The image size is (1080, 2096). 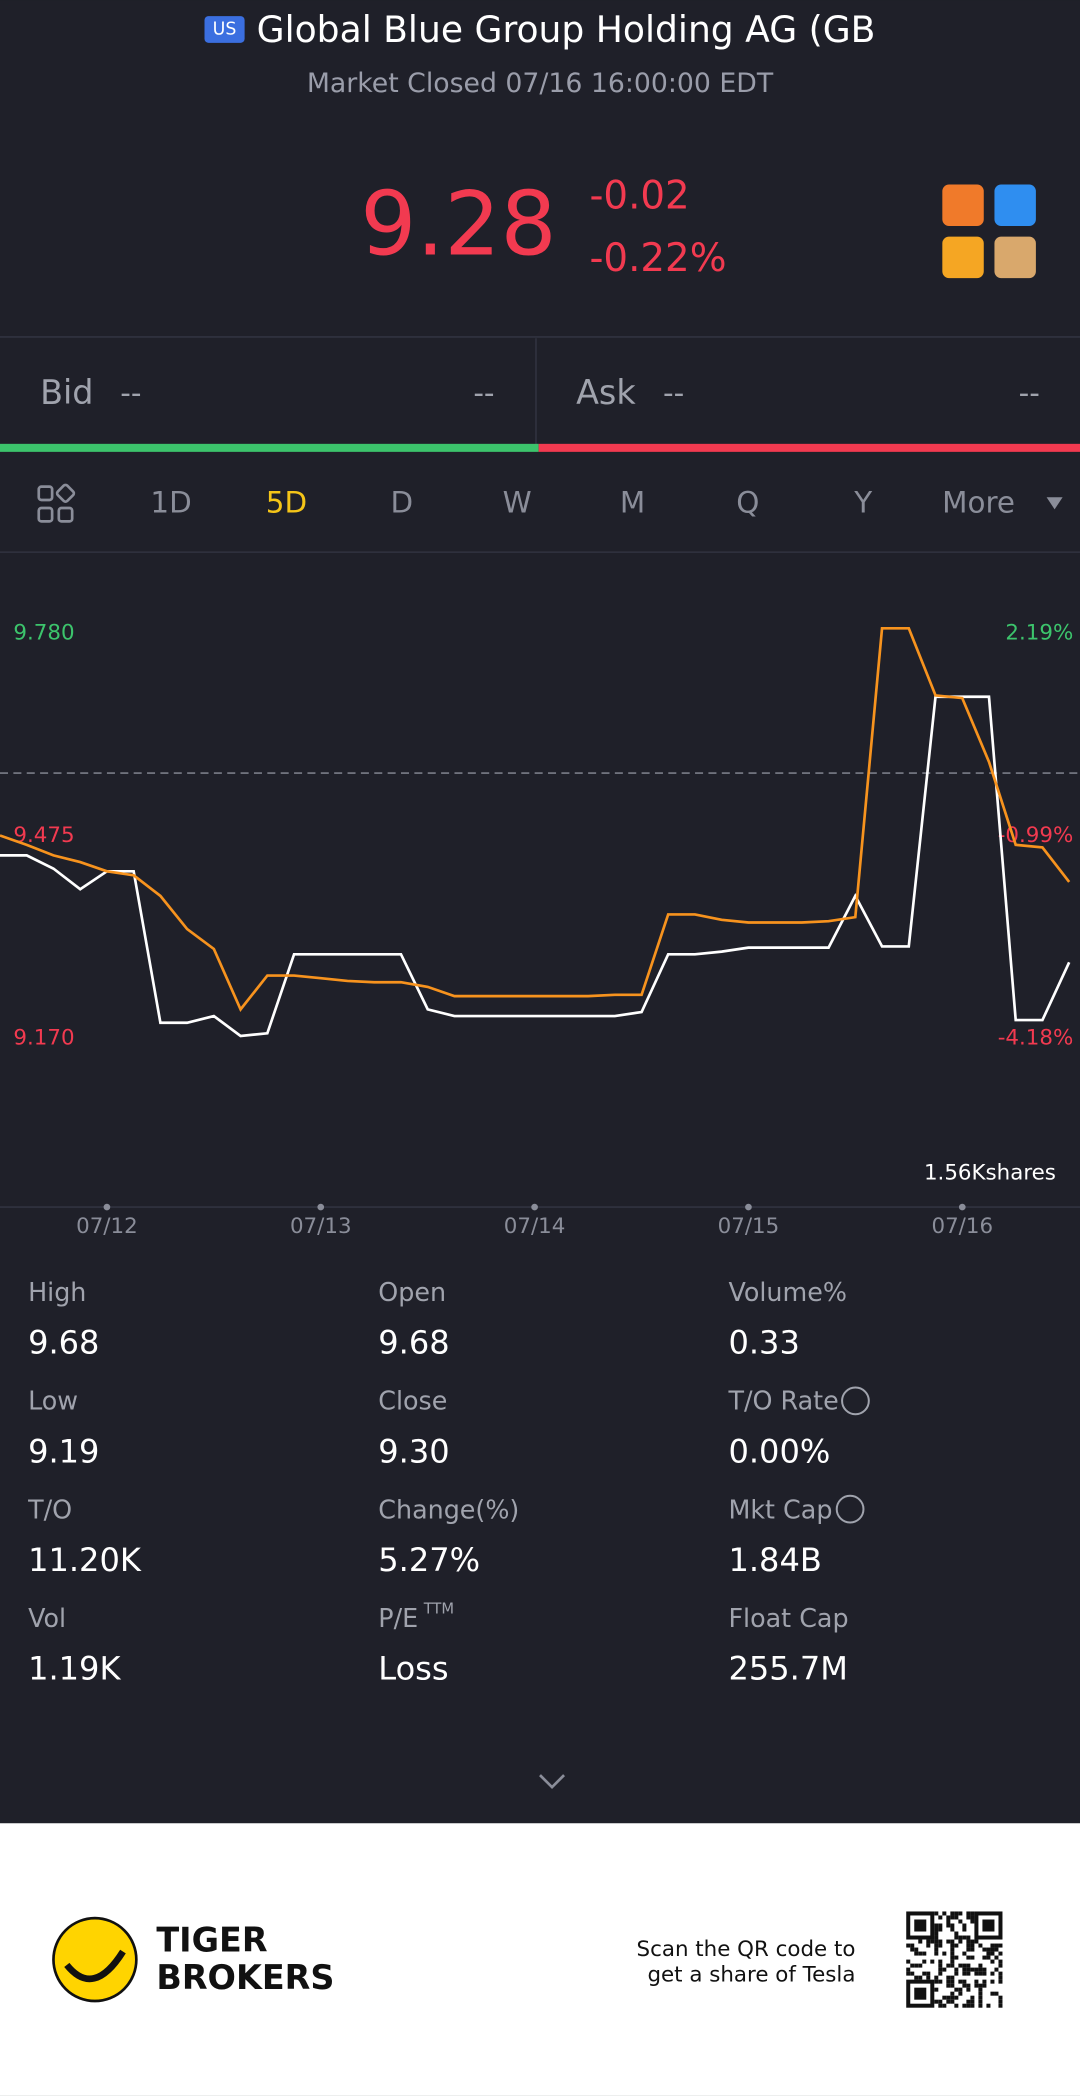 What do you see at coordinates (65, 493) in the screenshot?
I see `icon-part` at bounding box center [65, 493].